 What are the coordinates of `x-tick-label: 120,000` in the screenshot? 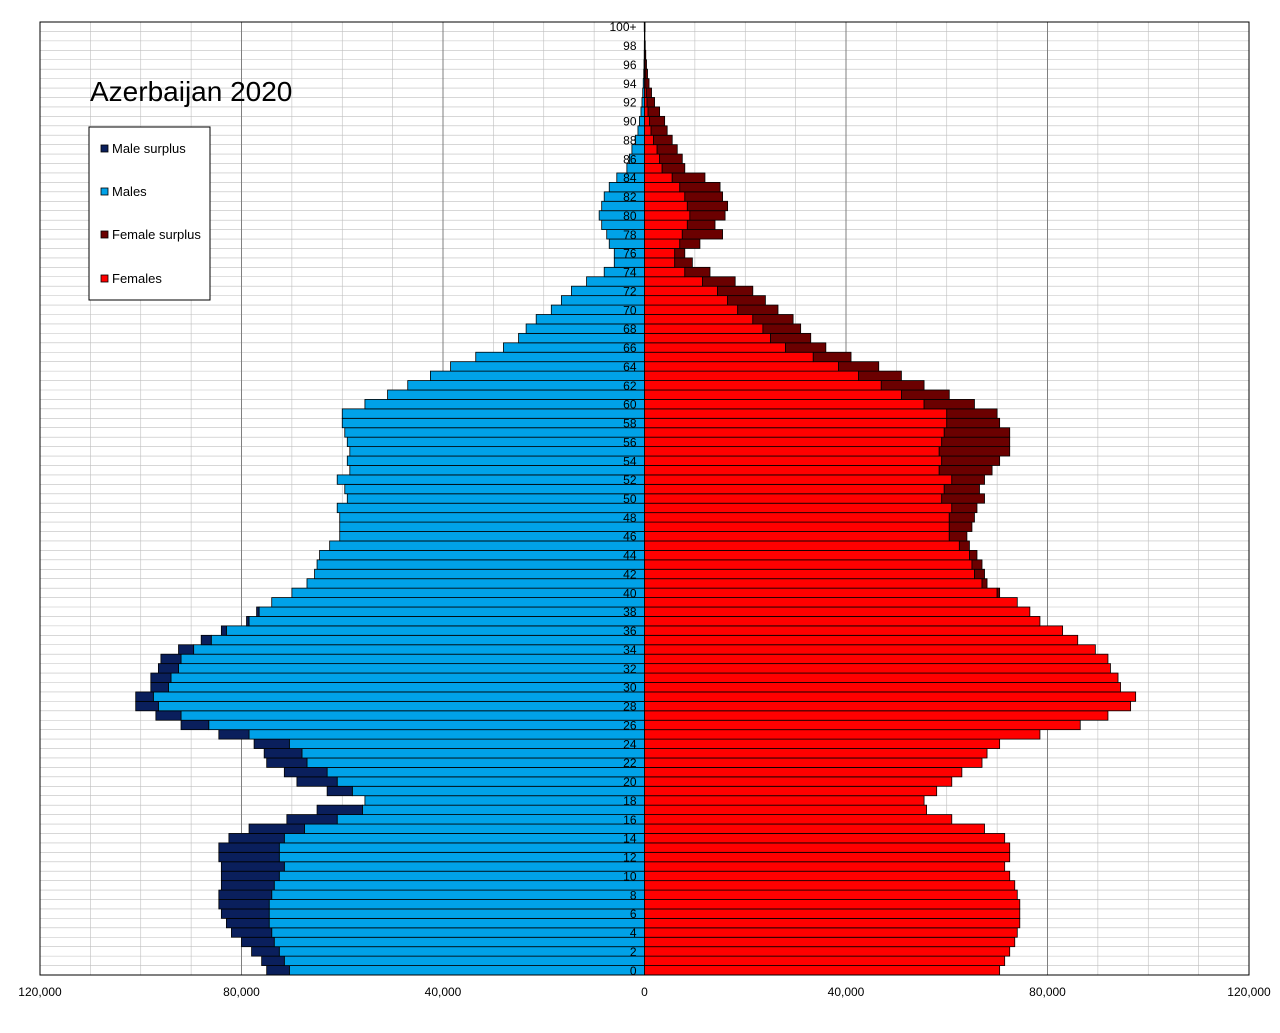 It's located at (1249, 992).